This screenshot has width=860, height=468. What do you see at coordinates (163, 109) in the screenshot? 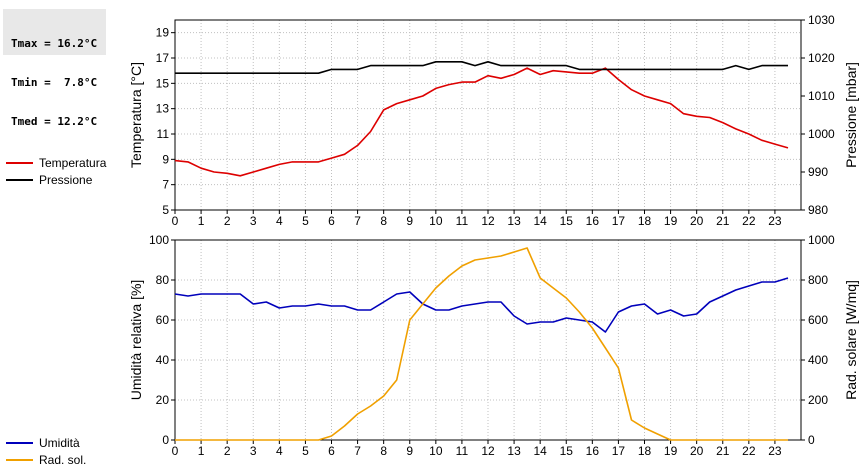
I see `y-tick-label: 13` at bounding box center [163, 109].